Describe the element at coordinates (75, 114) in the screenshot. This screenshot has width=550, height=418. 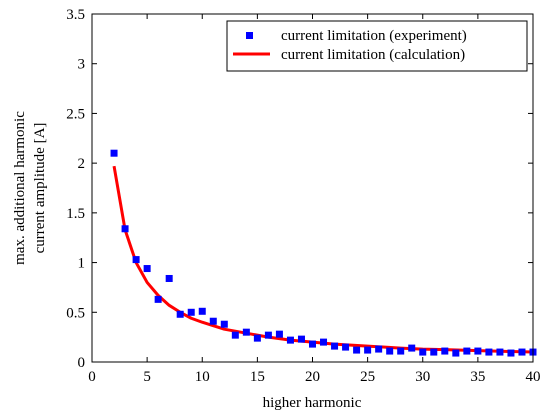
I see `y-tick-label: 2.5` at that location.